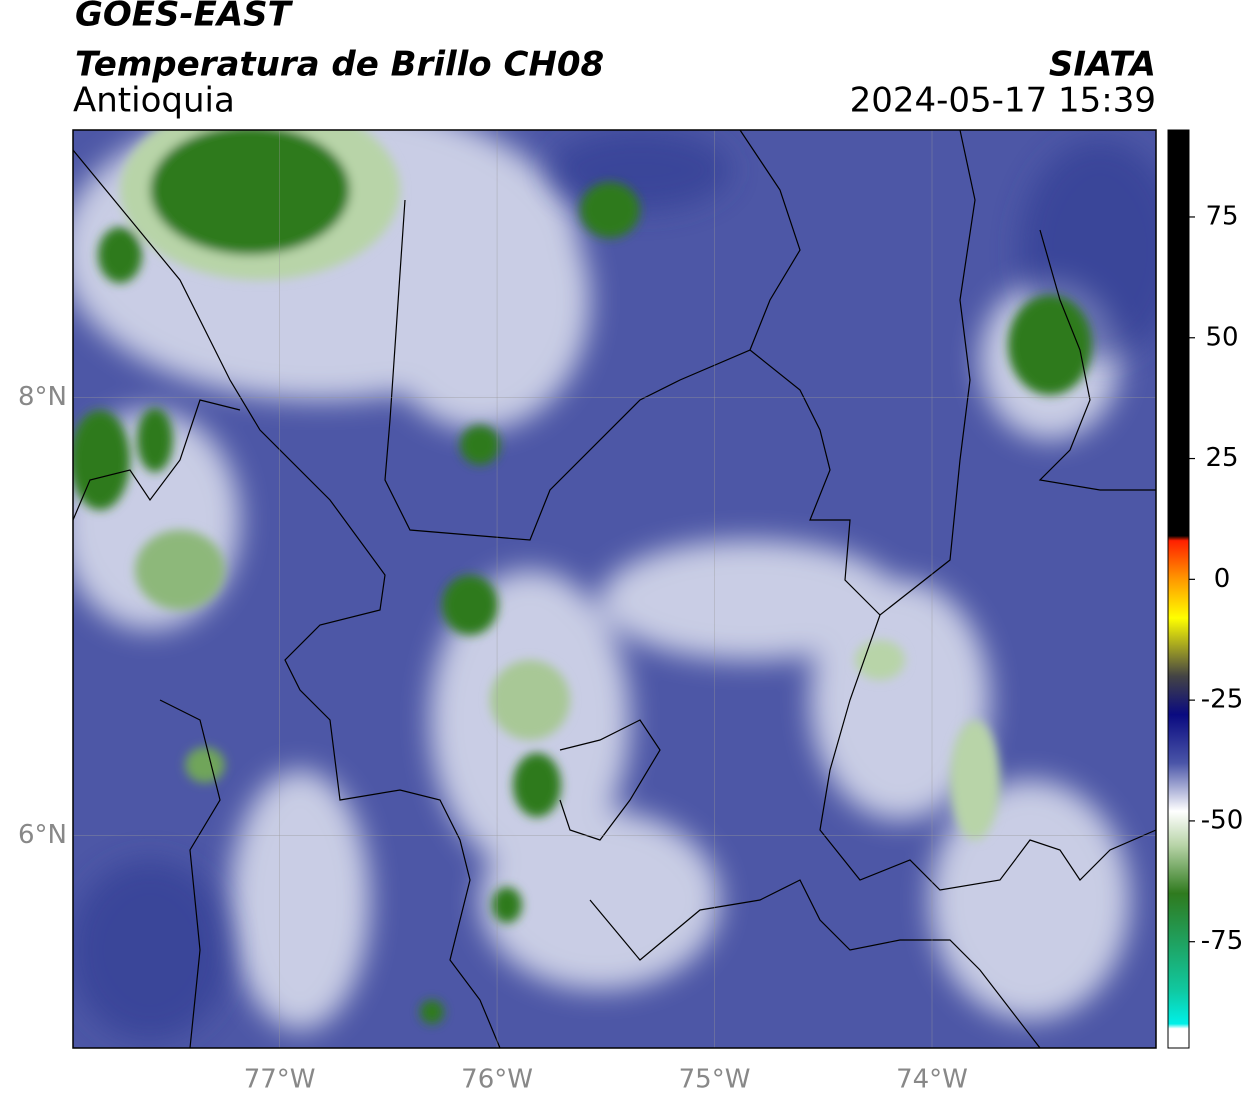 The height and width of the screenshot is (1103, 1252). What do you see at coordinates (1222, 700) in the screenshot?
I see `colorbar-tick-label: -25` at bounding box center [1222, 700].